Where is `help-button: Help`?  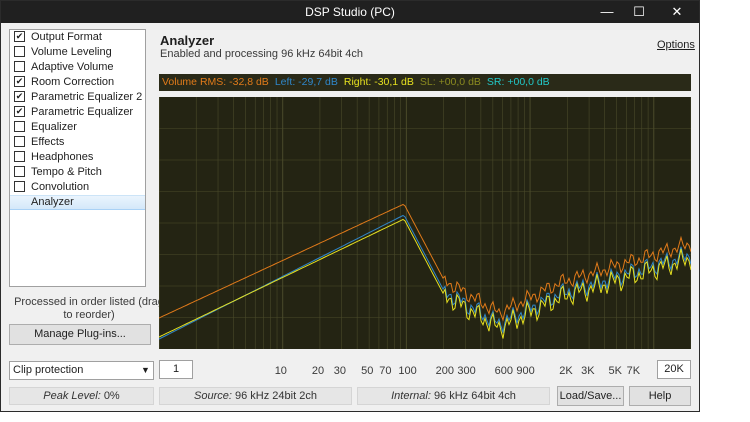 help-button: Help is located at coordinates (660, 396).